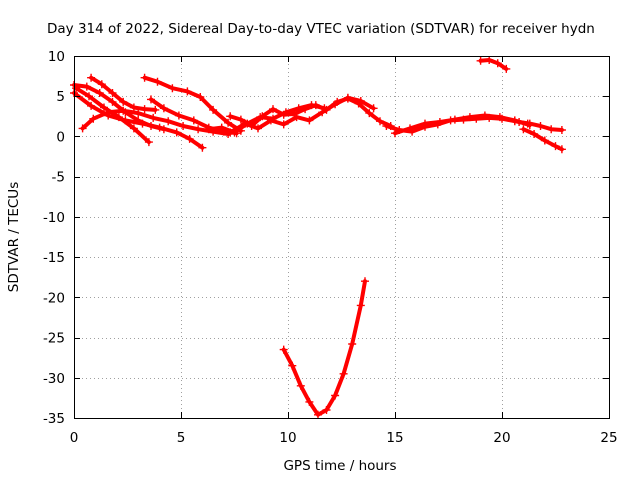 The width and height of the screenshot is (640, 480). Describe the element at coordinates (54, 298) in the screenshot. I see `y-tick-label: -20` at that location.